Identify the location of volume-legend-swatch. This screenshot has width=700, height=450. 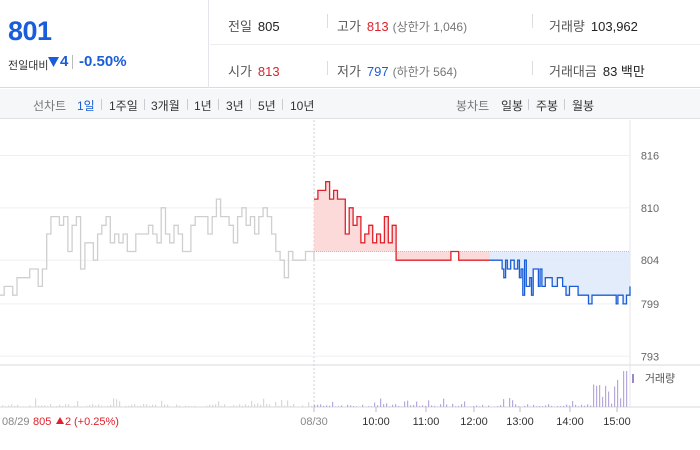
(633, 378).